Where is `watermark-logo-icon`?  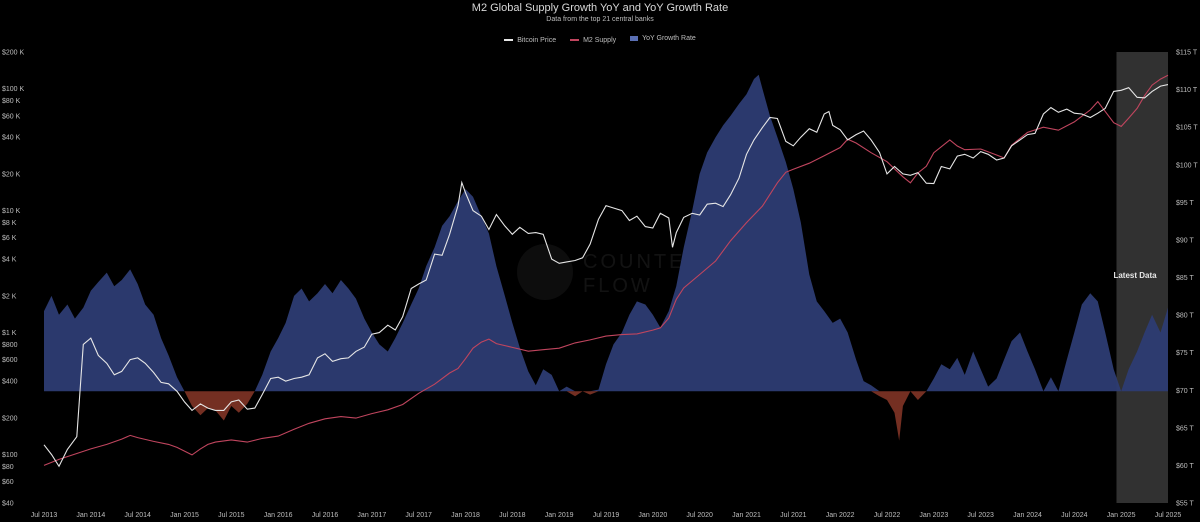 watermark-logo-icon is located at coordinates (545, 272).